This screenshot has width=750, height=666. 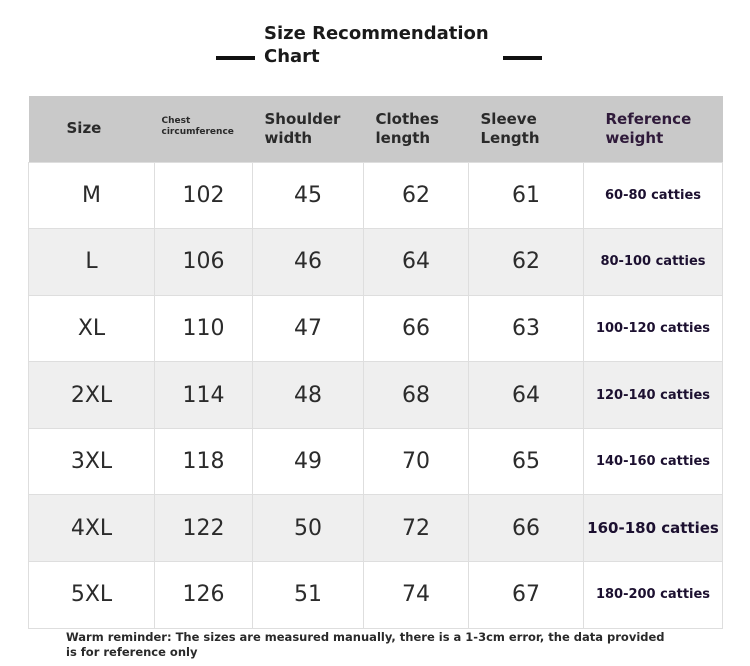 I want to click on cell-shoulder: 45, so click(x=308, y=195).